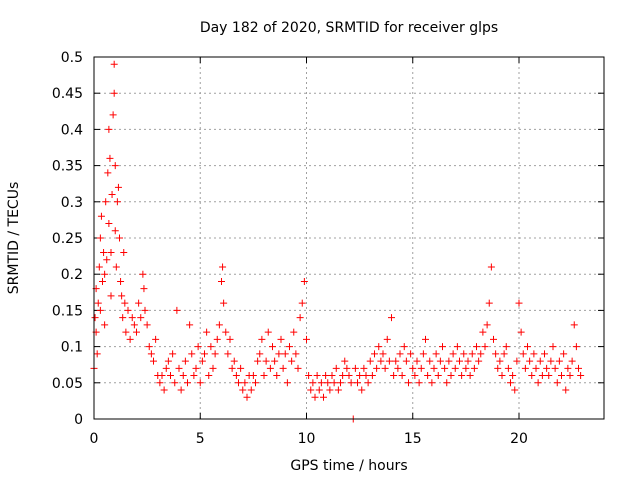  What do you see at coordinates (67, 239) in the screenshot?
I see `y-tick-label: 0.25` at bounding box center [67, 239].